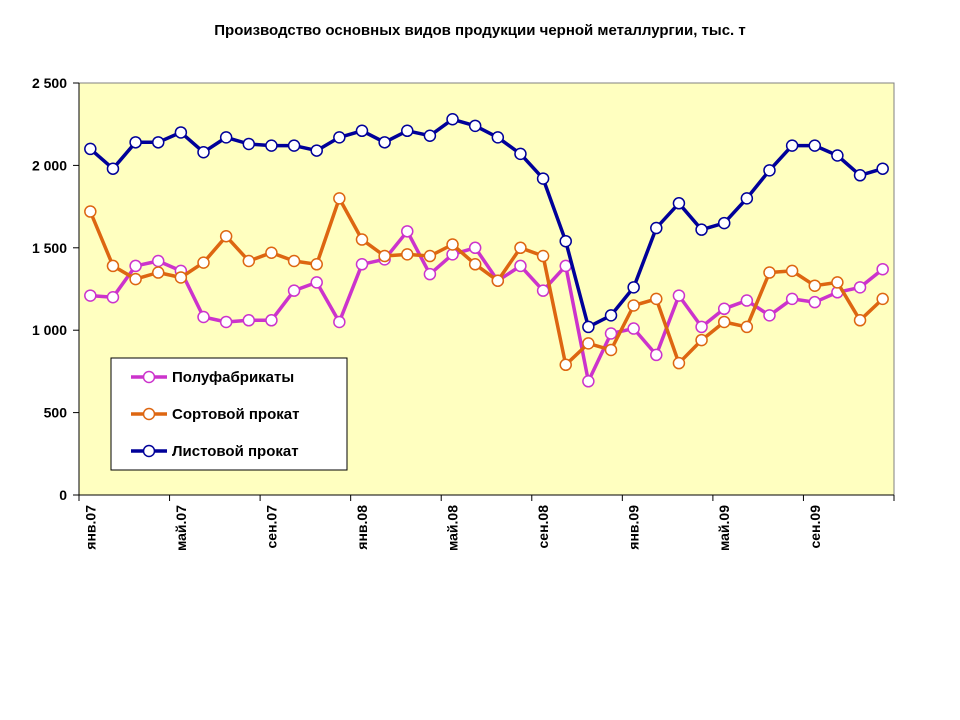 Image resolution: width=960 pixels, height=720 pixels. What do you see at coordinates (235, 414) in the screenshot?
I see `legend-label: Сортовой прокат` at bounding box center [235, 414].